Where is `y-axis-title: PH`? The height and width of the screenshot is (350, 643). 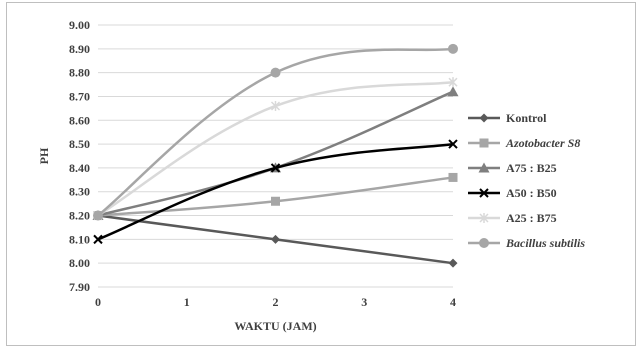
y-axis-title: PH is located at coordinates (44, 155).